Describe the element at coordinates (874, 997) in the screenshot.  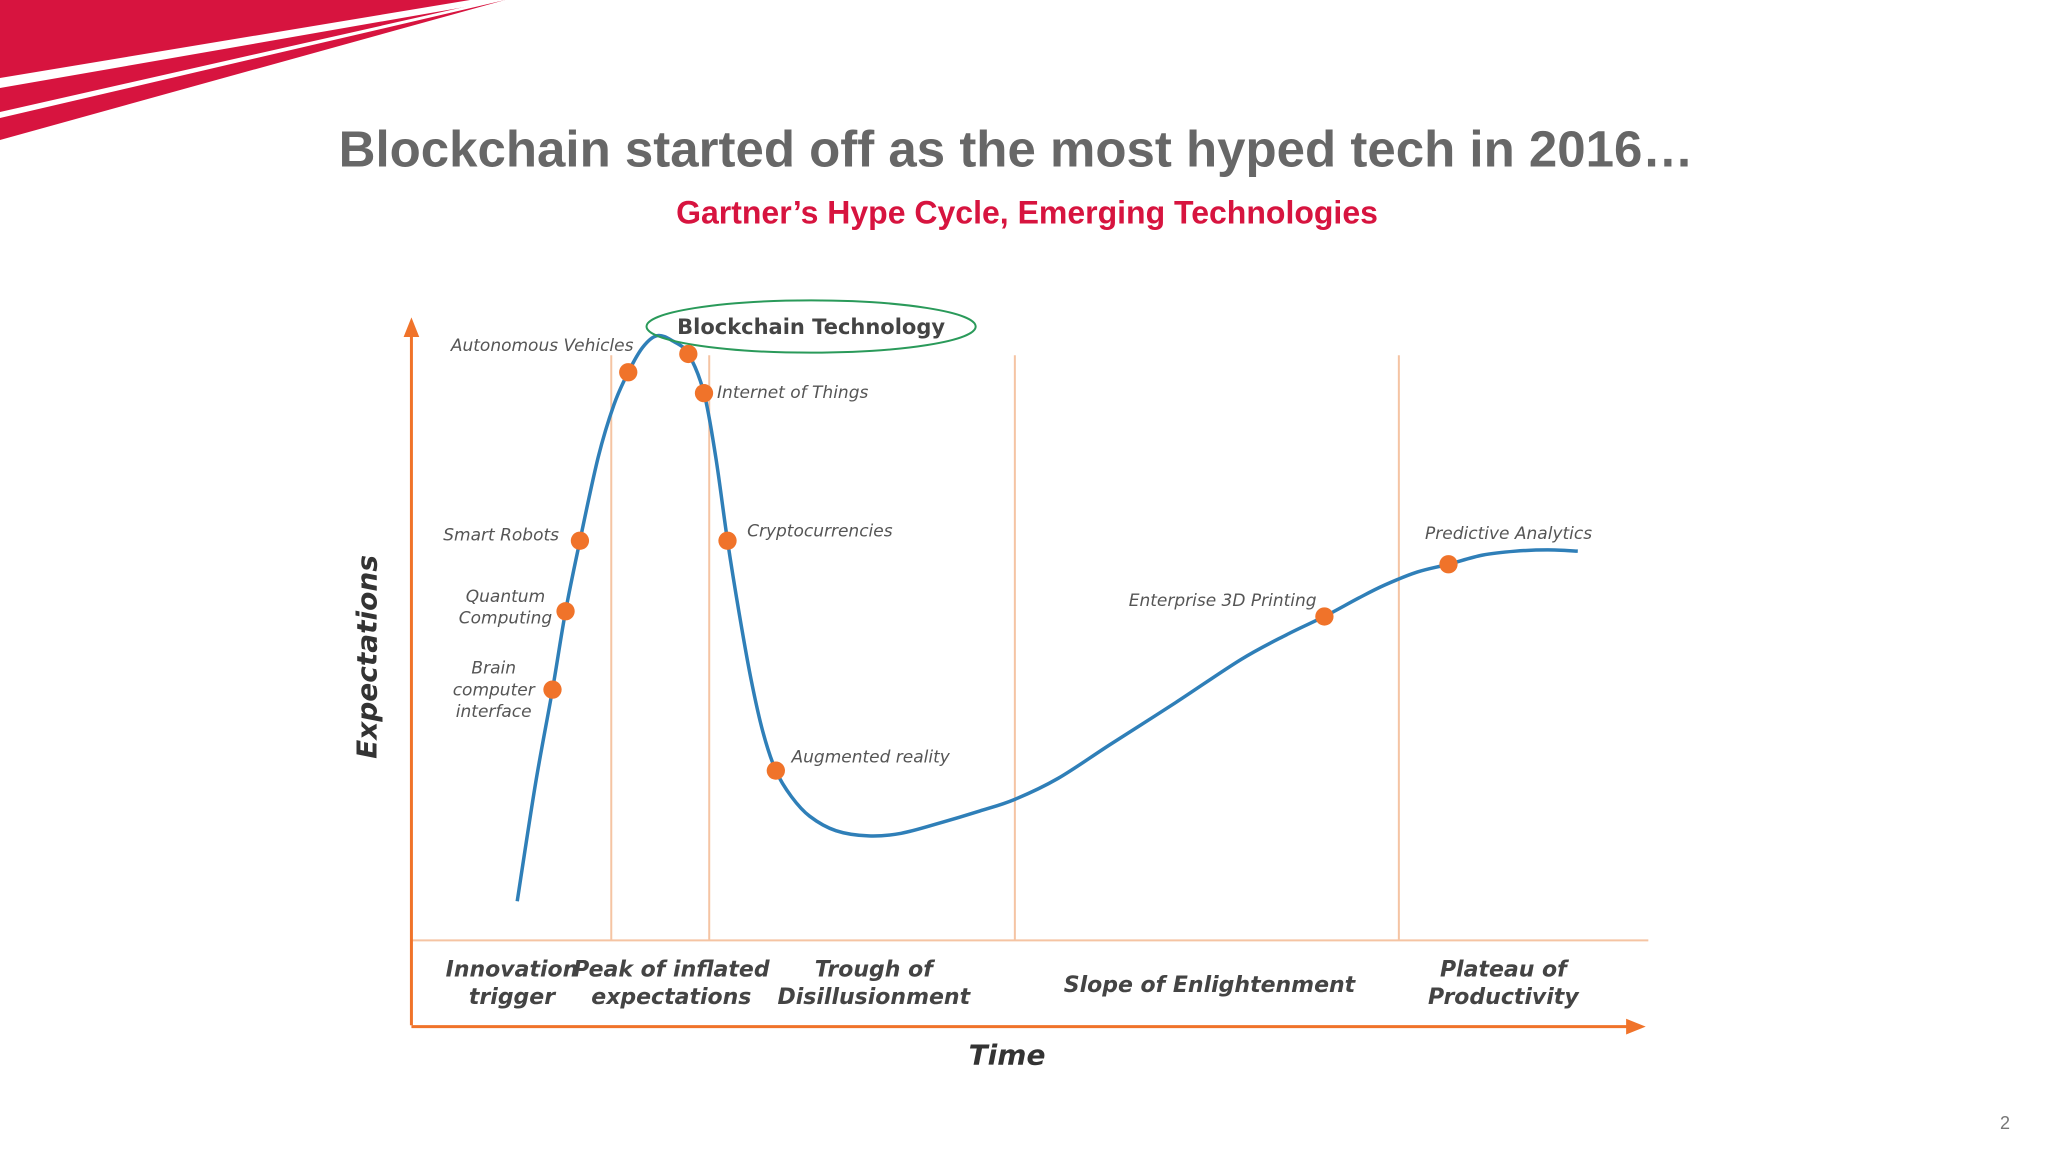
I see `phase-label: Disillusionment` at that location.